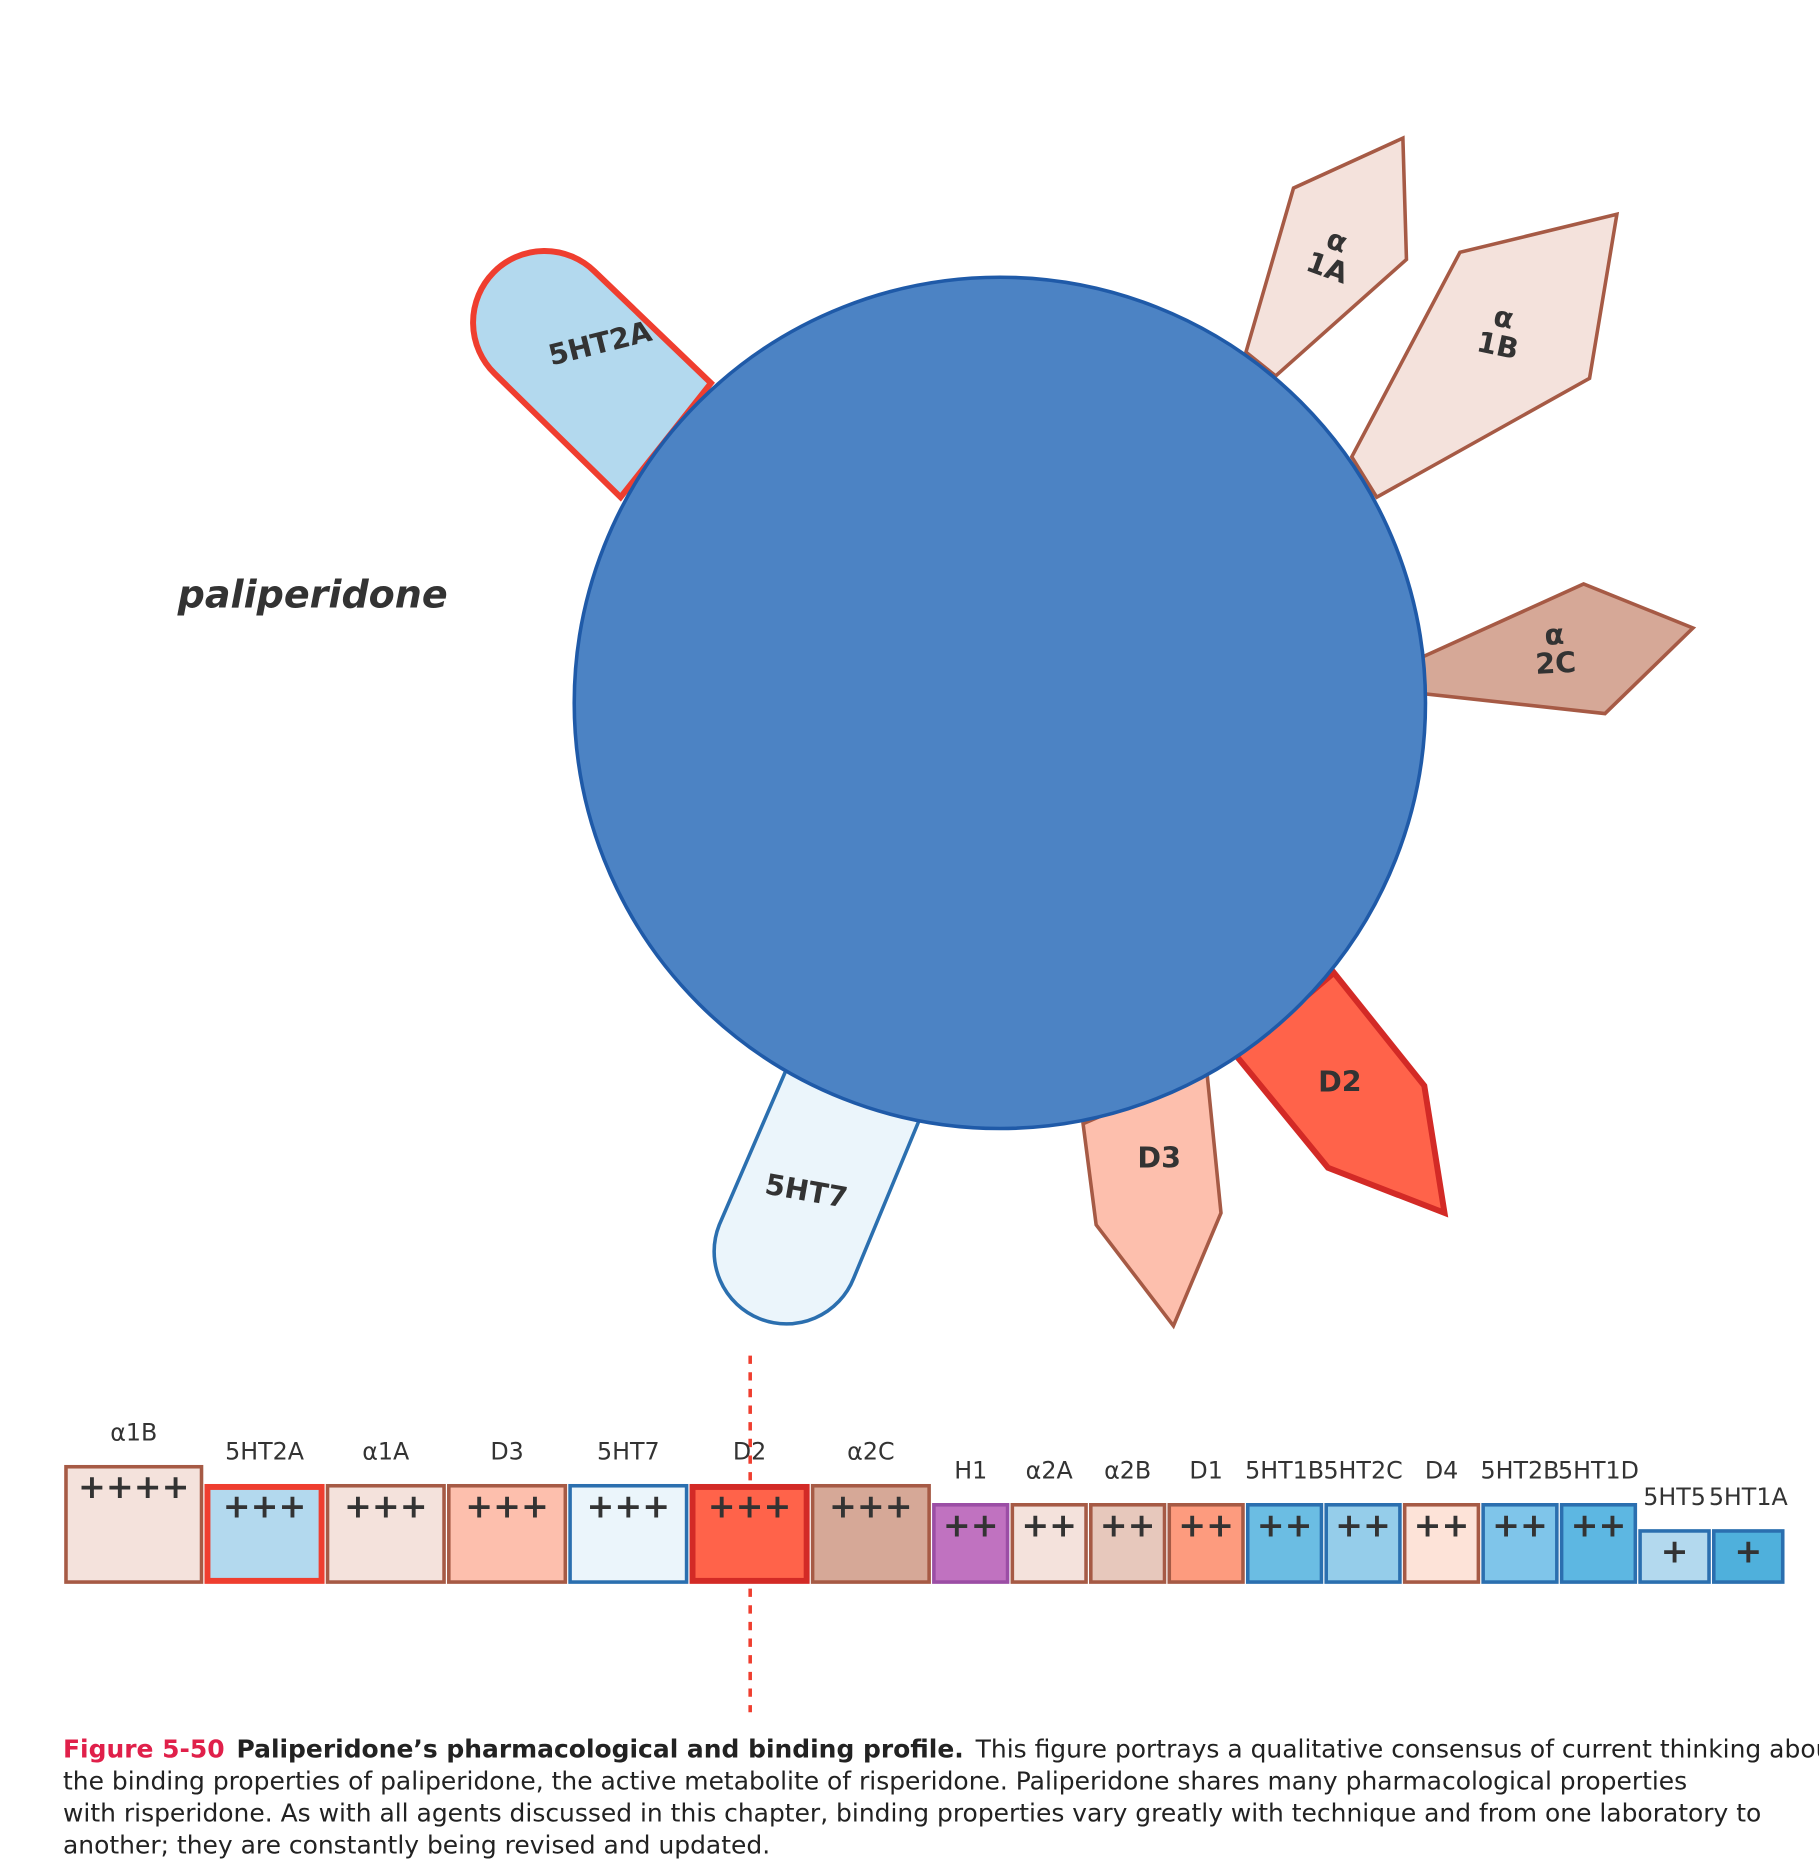  What do you see at coordinates (265, 1452) in the screenshot?
I see `receptor-name: 5HT2A` at bounding box center [265, 1452].